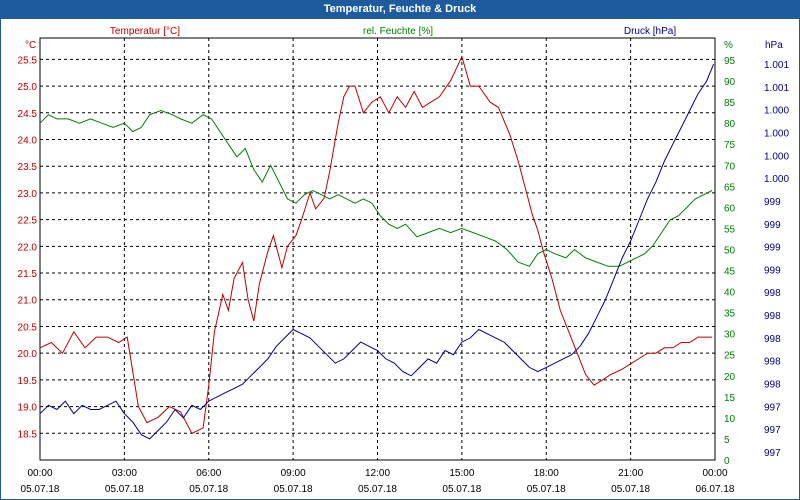 The width and height of the screenshot is (800, 500). What do you see at coordinates (28, 221) in the screenshot?
I see `left-tick-label: 22.5` at bounding box center [28, 221].